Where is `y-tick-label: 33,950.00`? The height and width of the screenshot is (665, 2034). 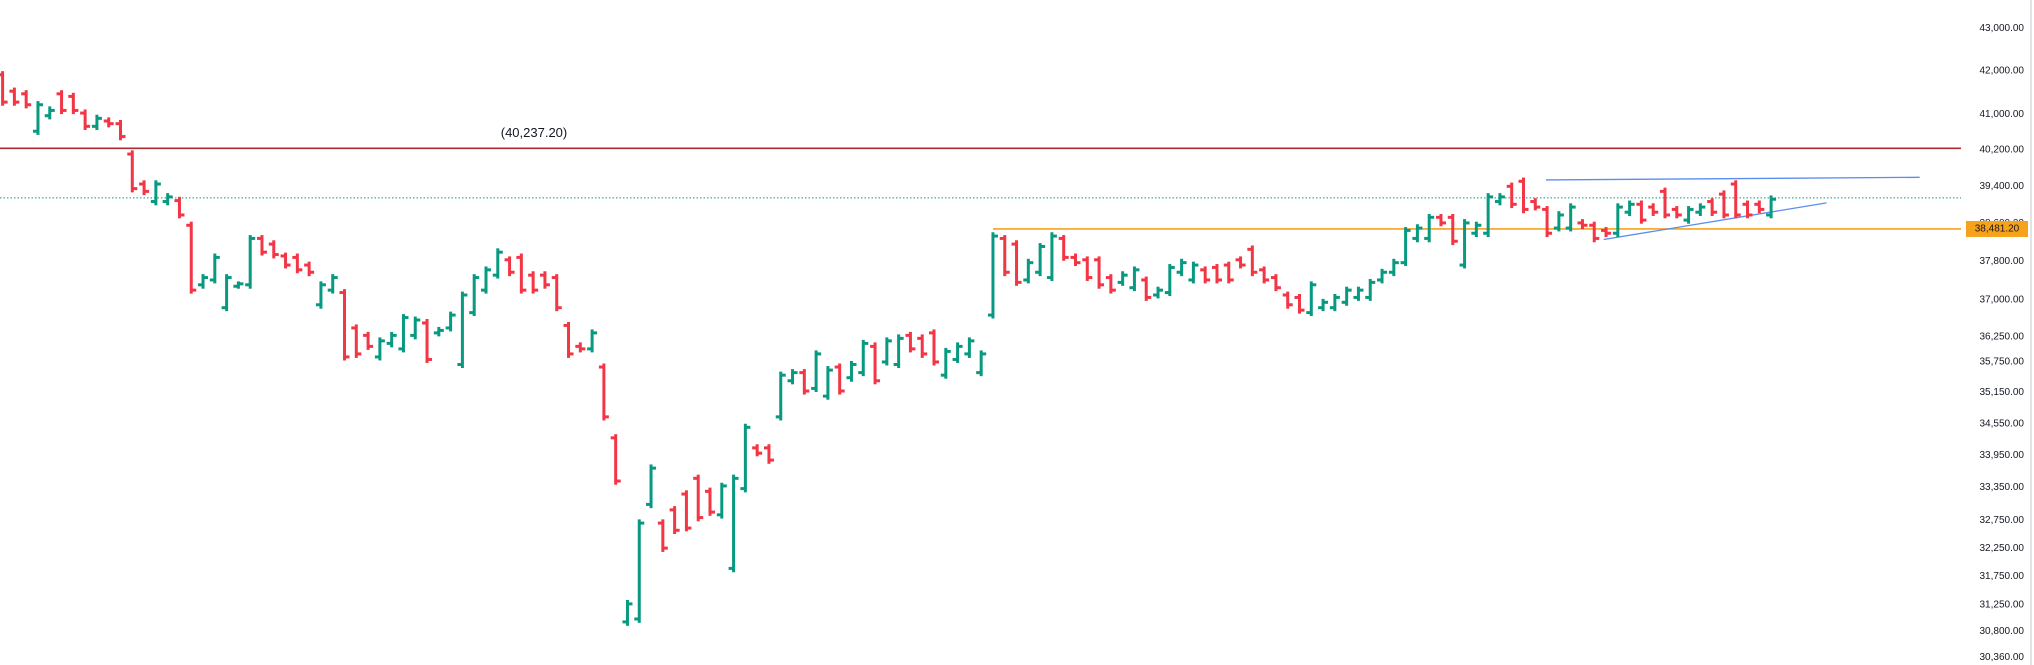
y-tick-label: 33,950.00 is located at coordinates (2002, 455).